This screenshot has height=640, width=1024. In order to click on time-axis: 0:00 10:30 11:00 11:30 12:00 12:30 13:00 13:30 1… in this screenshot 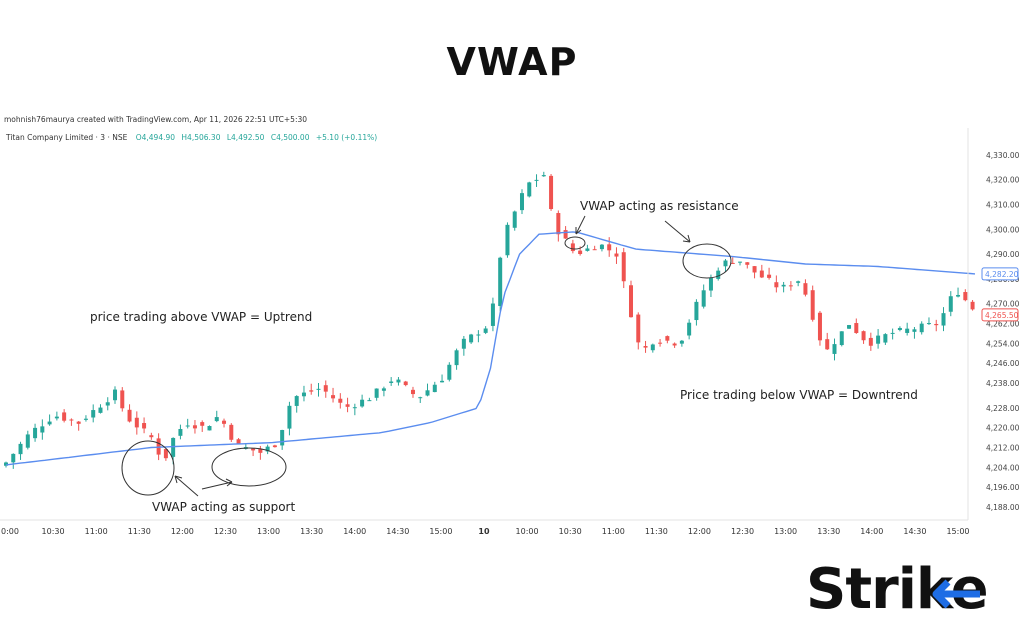, I will do `click(485, 531)`.